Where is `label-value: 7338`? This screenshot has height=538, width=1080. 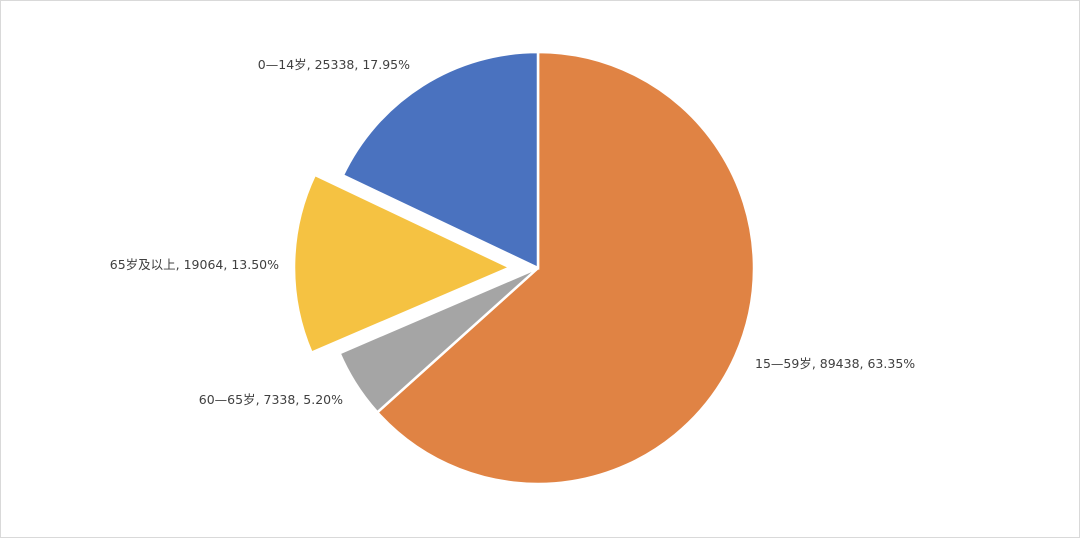 label-value: 7338 is located at coordinates (280, 399).